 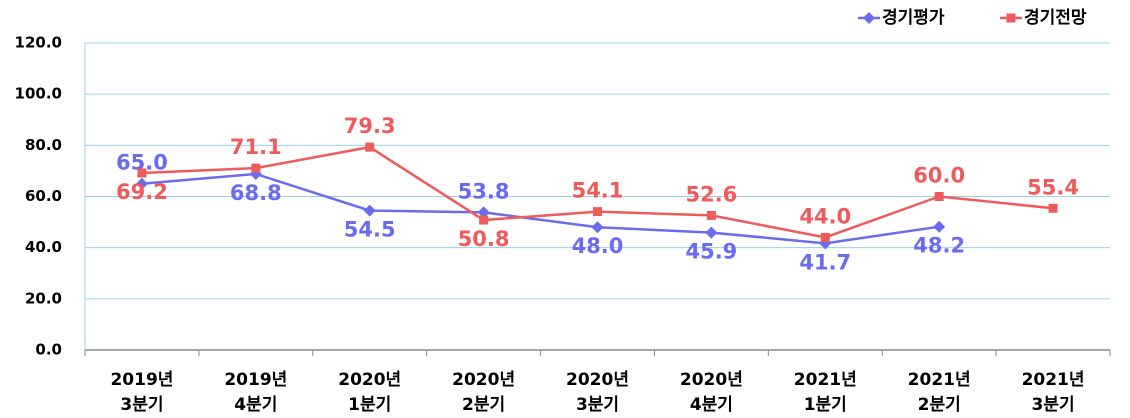 What do you see at coordinates (370, 126) in the screenshot?
I see `value-label: 79.3` at bounding box center [370, 126].